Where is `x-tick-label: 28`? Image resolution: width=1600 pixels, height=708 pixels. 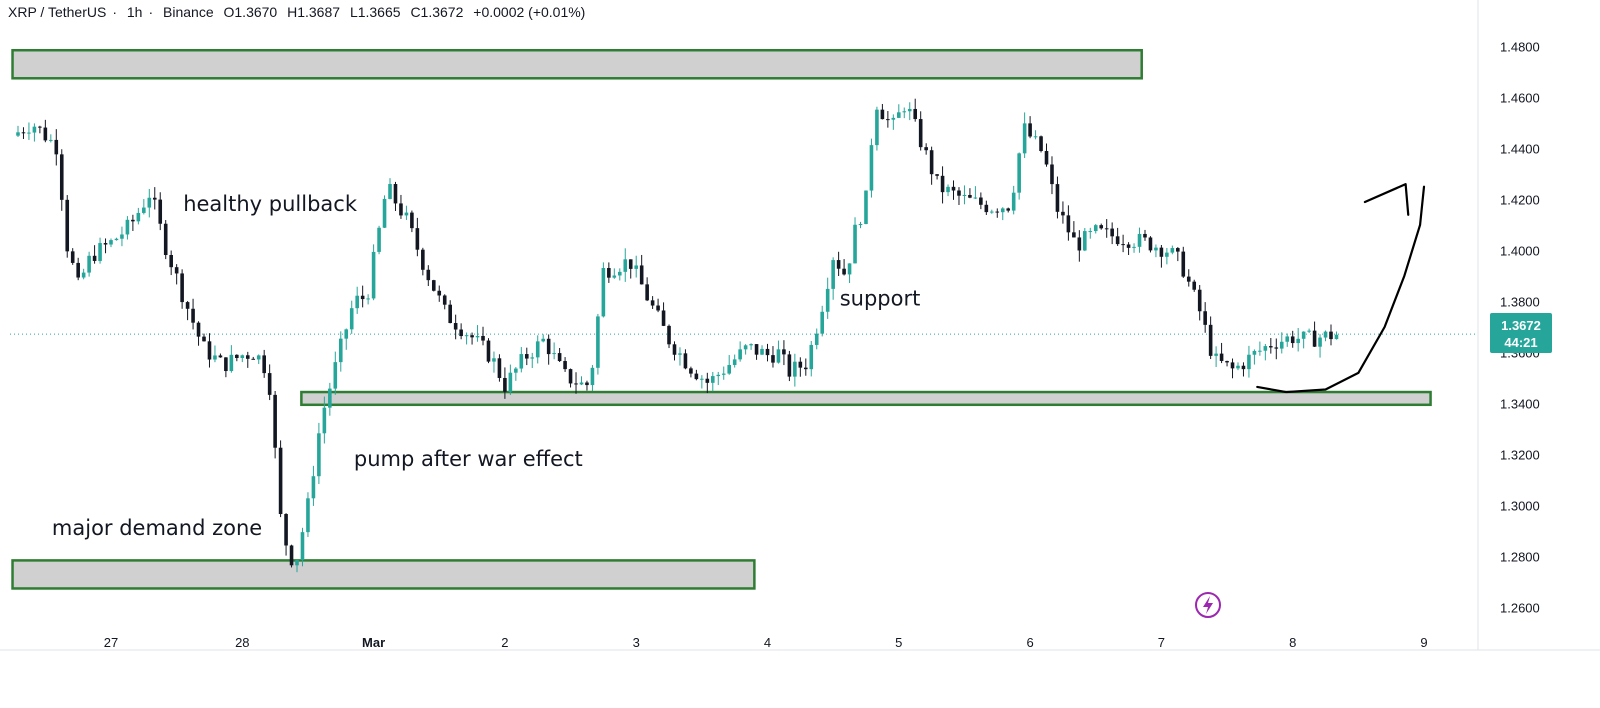
x-tick-label: 28 is located at coordinates (242, 642).